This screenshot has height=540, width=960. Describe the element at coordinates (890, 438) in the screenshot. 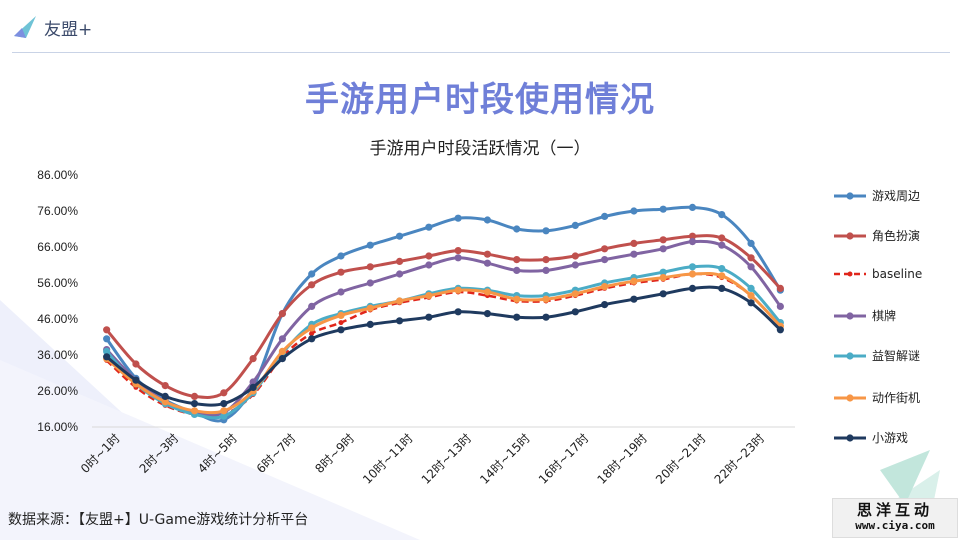

I see `legend-label: 小游戏` at that location.